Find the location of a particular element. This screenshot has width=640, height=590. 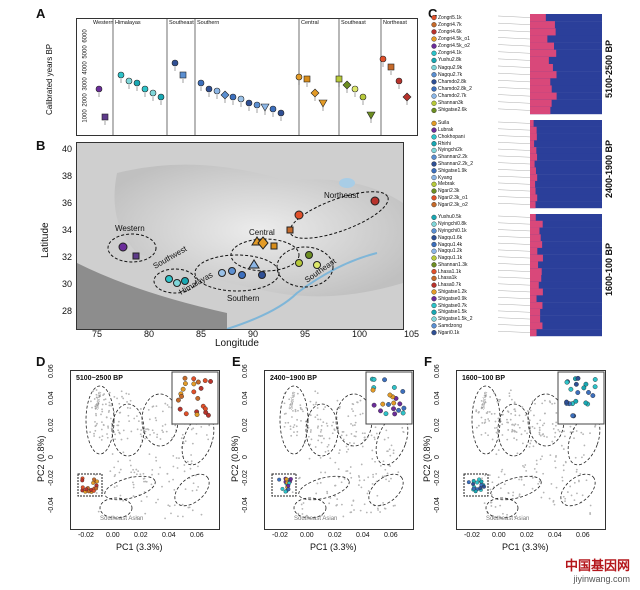

admixture-sample-label: Lhasa0.7k is located at coordinates (450, 285).